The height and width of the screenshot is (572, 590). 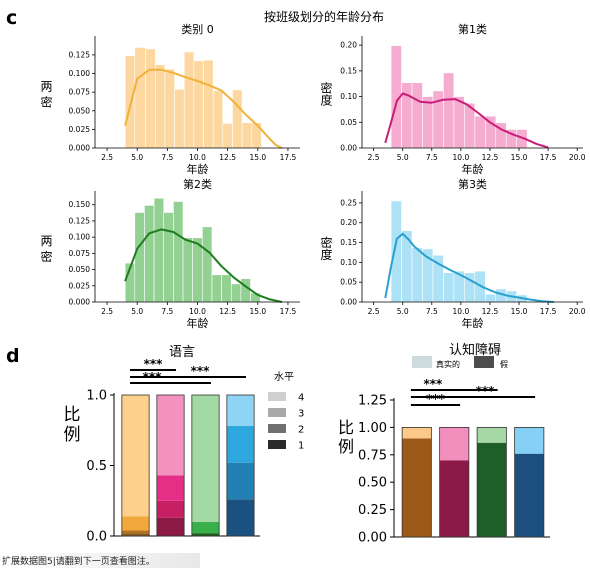 I want to click on hist-ylabel: 密度, so click(x=326, y=247).